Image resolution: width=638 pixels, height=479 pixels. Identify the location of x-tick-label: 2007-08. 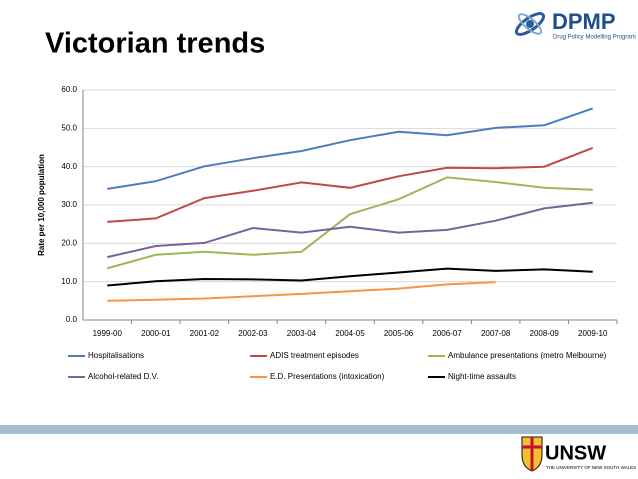
(496, 333).